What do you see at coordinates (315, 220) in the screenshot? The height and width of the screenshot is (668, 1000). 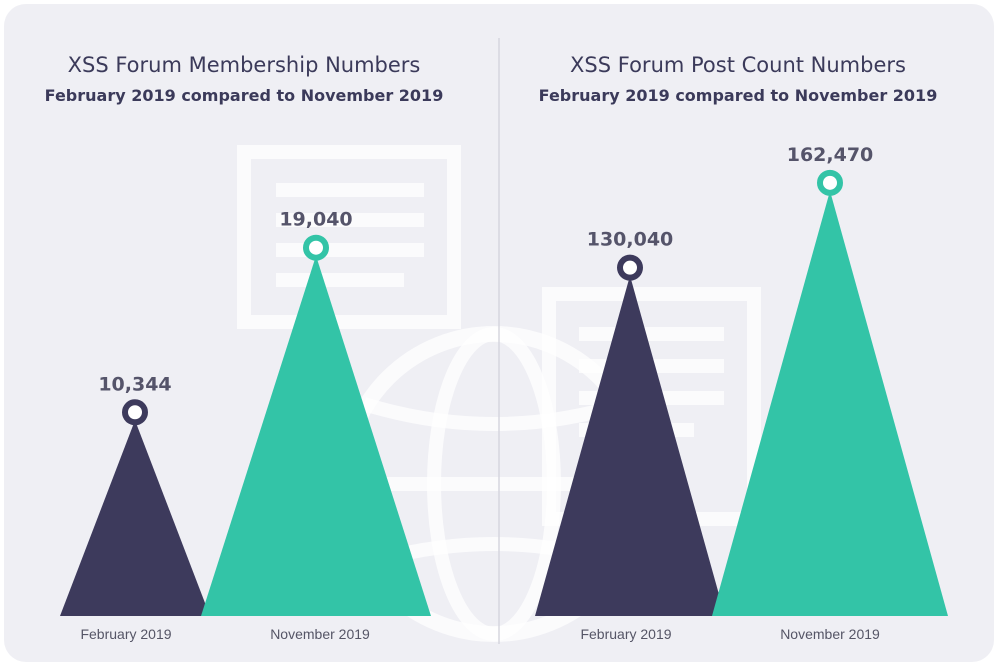 I see `membership-value-label-november: 19,040` at bounding box center [315, 220].